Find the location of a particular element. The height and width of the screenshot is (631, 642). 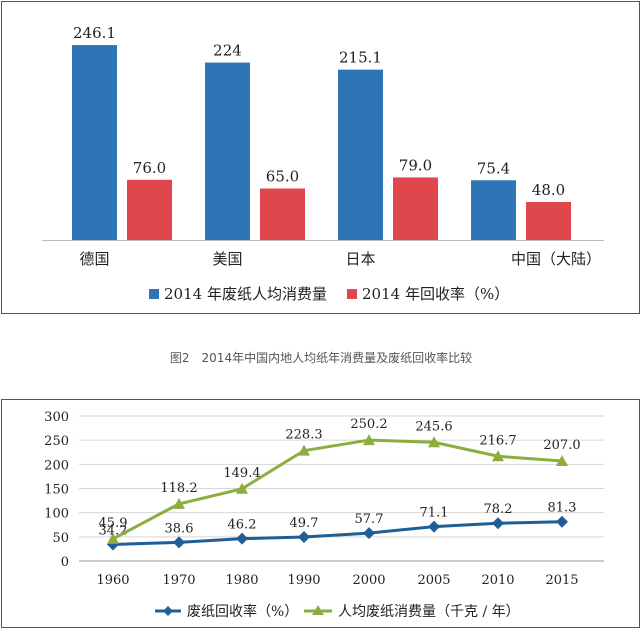

data-label: 71.1 is located at coordinates (434, 513).